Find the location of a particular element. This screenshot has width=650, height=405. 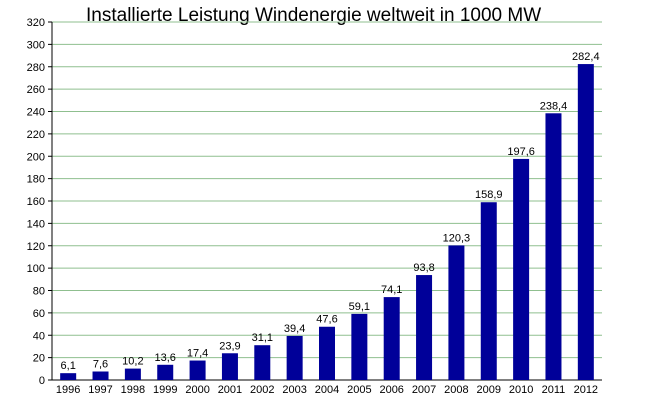

y-tick-label: 100 is located at coordinates (36, 269).